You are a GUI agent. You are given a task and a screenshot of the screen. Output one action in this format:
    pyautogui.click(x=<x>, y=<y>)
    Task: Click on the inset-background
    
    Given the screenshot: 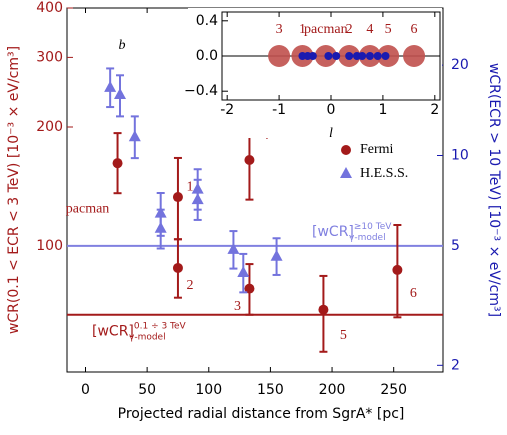 What is the action you would take?
    pyautogui.click(x=315, y=73)
    